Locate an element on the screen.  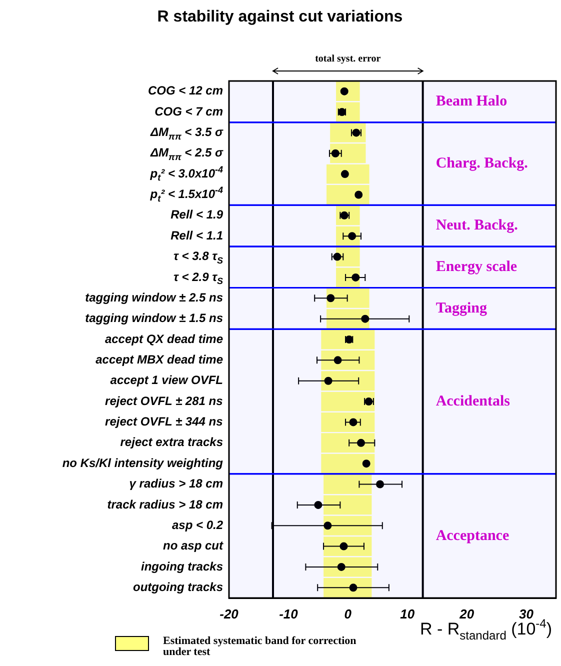
y-tick-label: reject extra tracks is located at coordinates (172, 442).